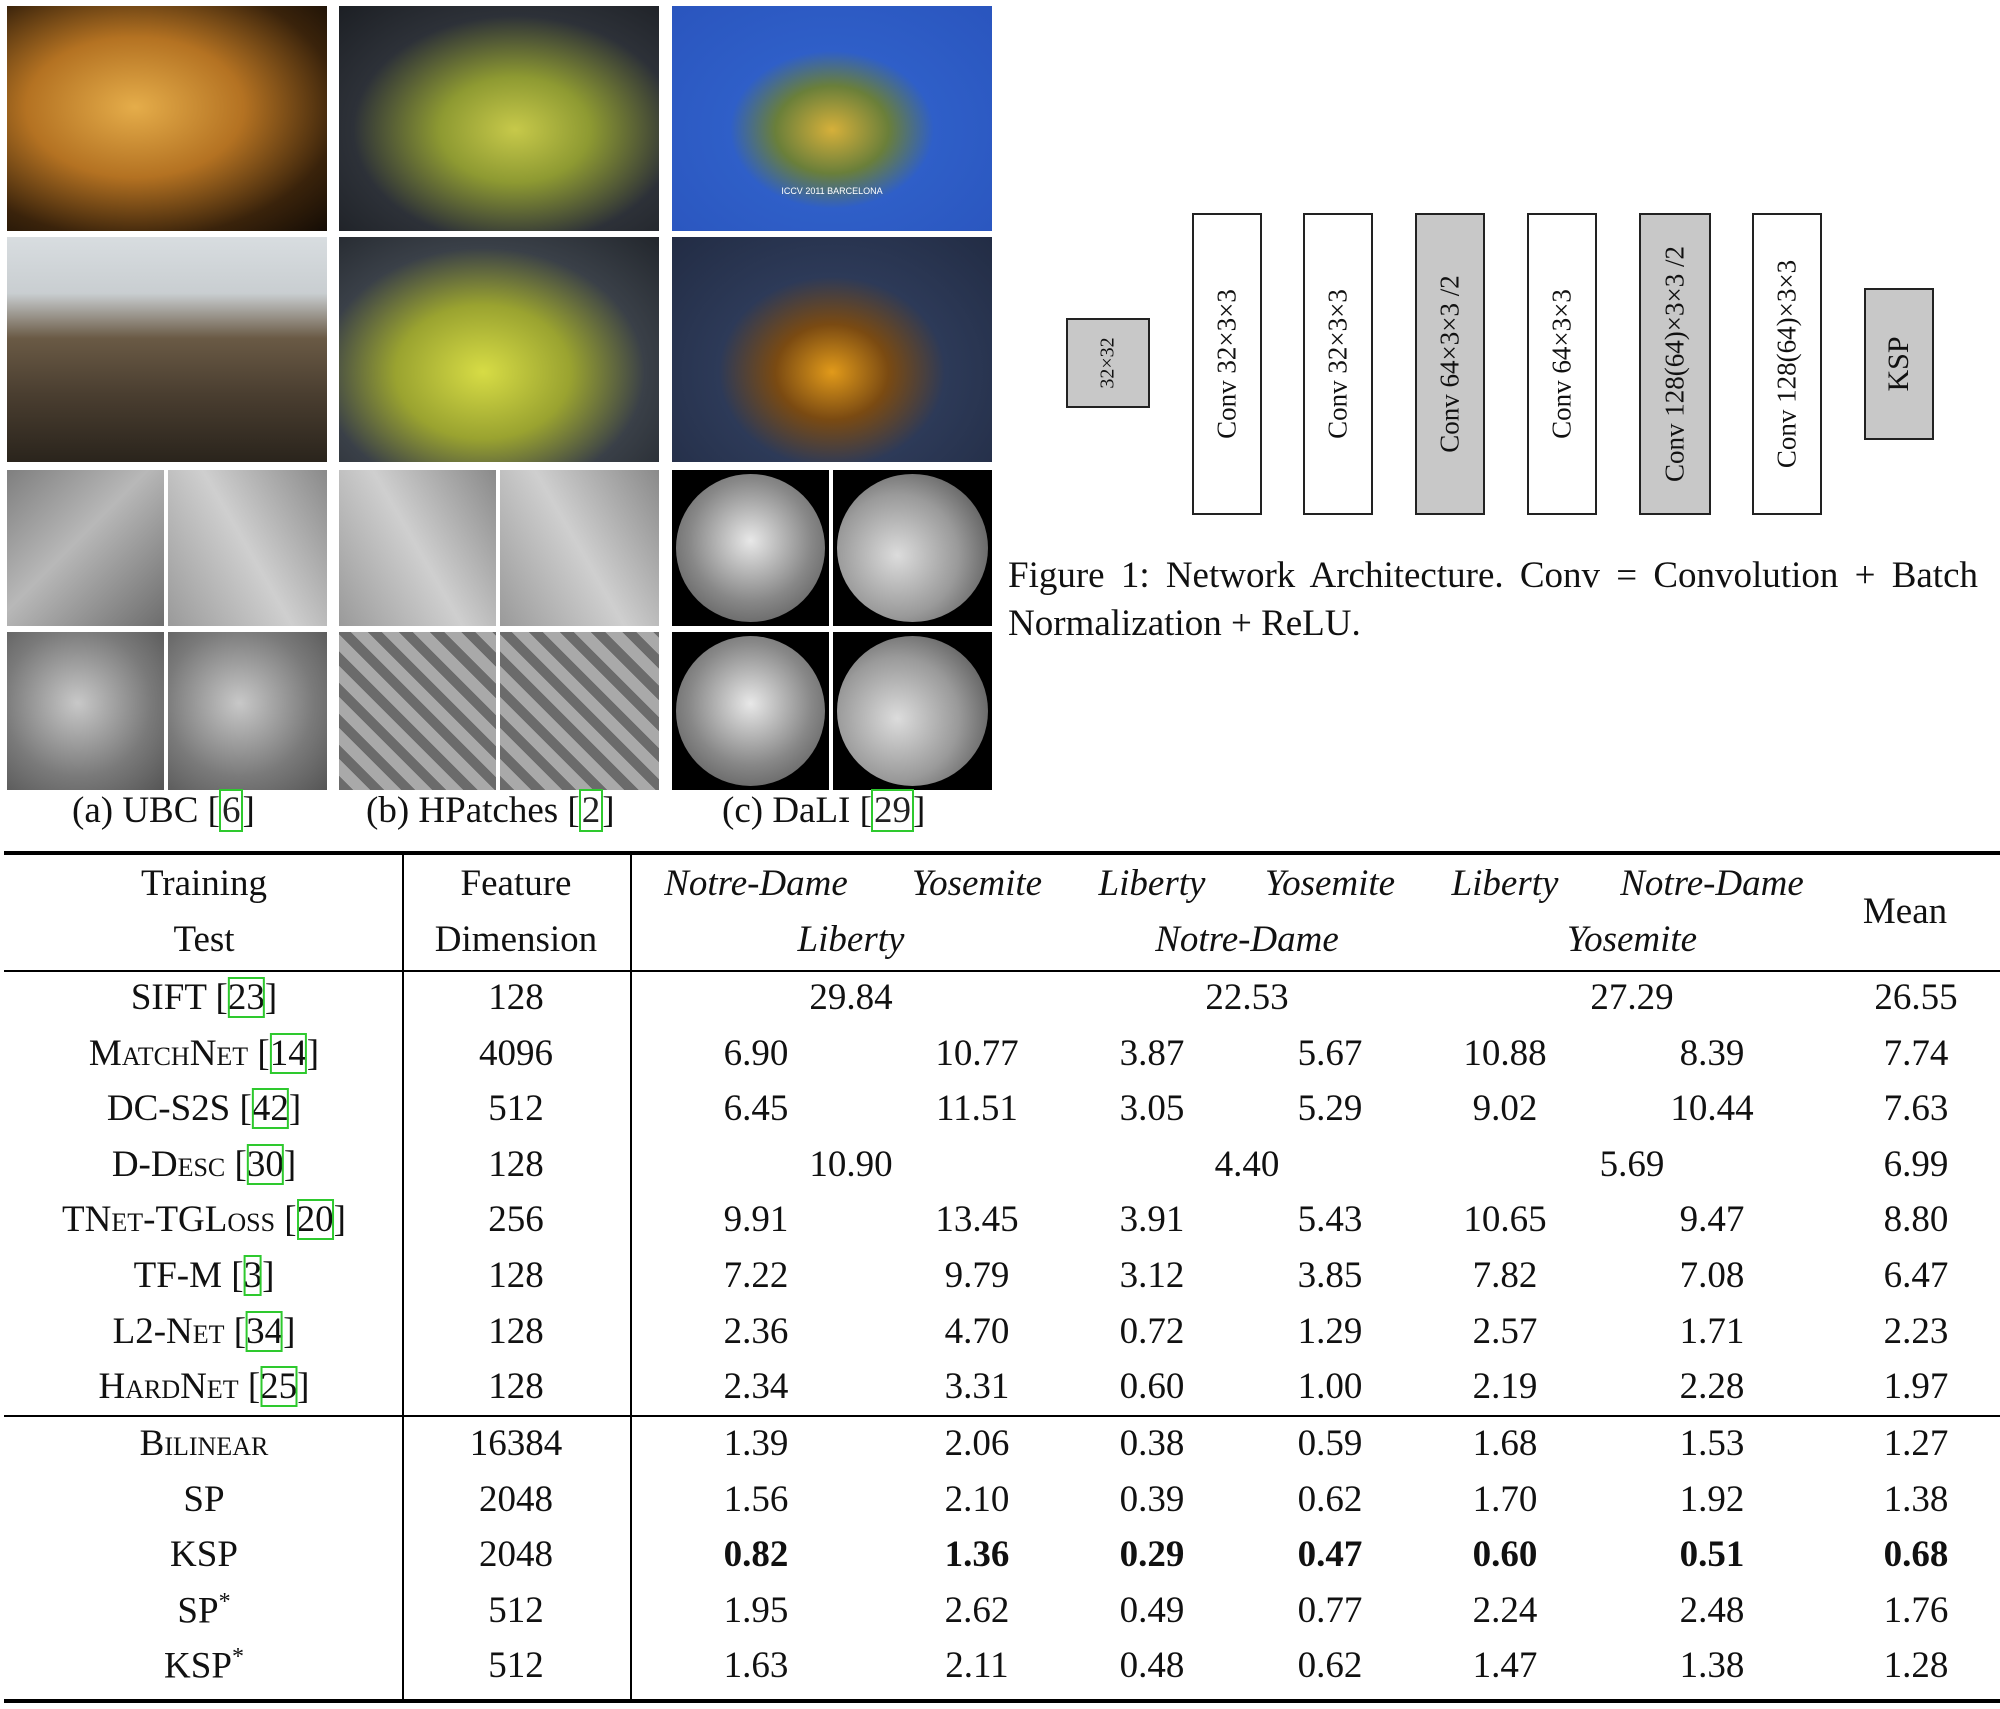  Describe the element at coordinates (403, 1277) in the screenshot. I see `column-divider` at that location.